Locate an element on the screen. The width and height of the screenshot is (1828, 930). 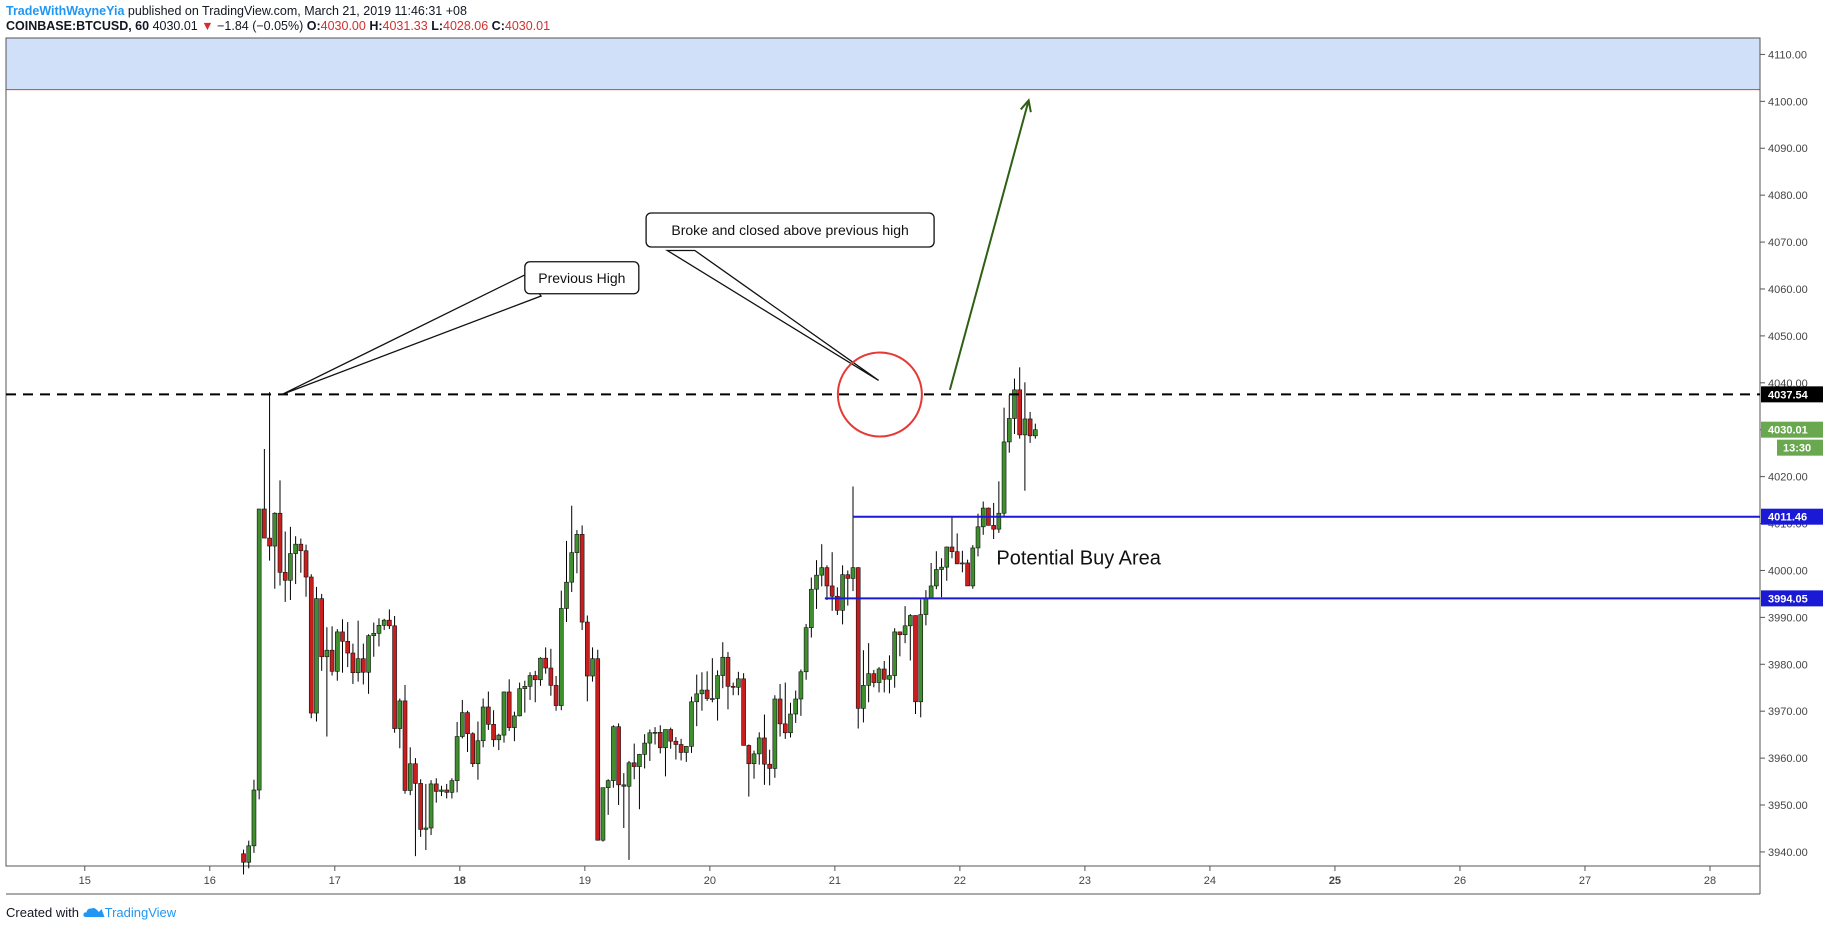
last-price-badge-bg is located at coordinates (1792, 429).